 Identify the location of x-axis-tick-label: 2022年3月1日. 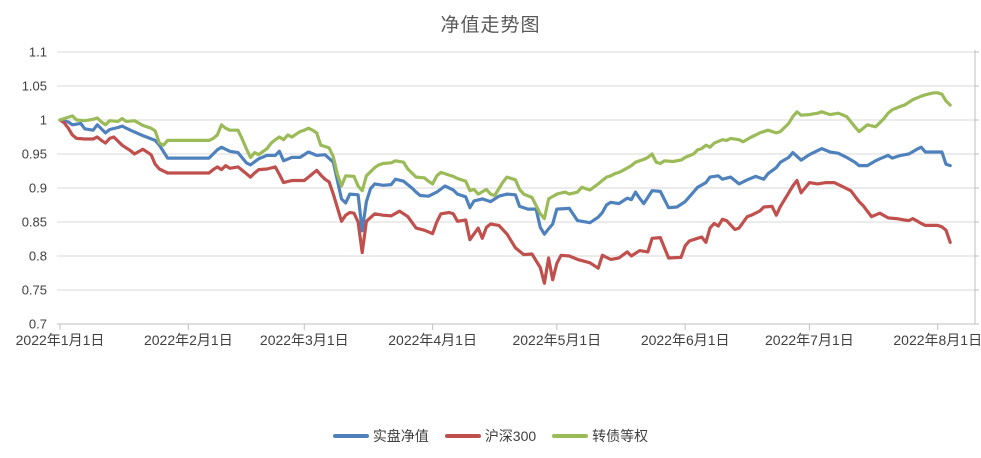
(304, 340).